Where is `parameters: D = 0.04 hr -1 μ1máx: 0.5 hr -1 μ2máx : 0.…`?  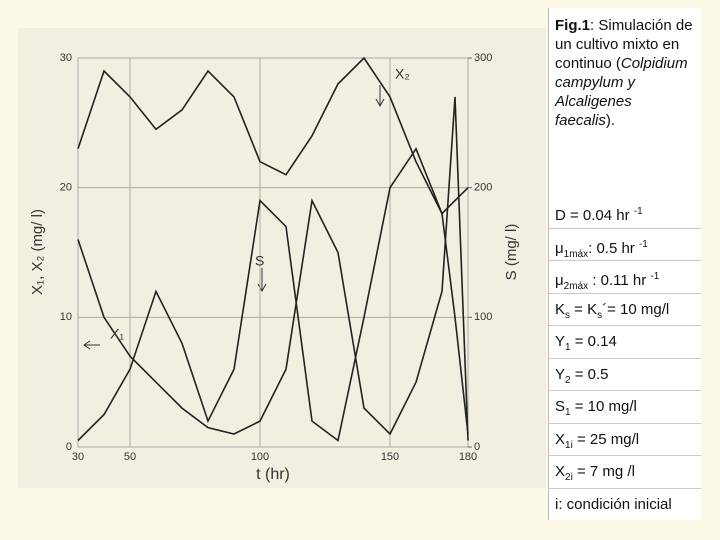
parameters: D = 0.04 hr -1 μ1máx: 0.5 hr -1 μ2máx : 0.… is located at coordinates (625, 358).